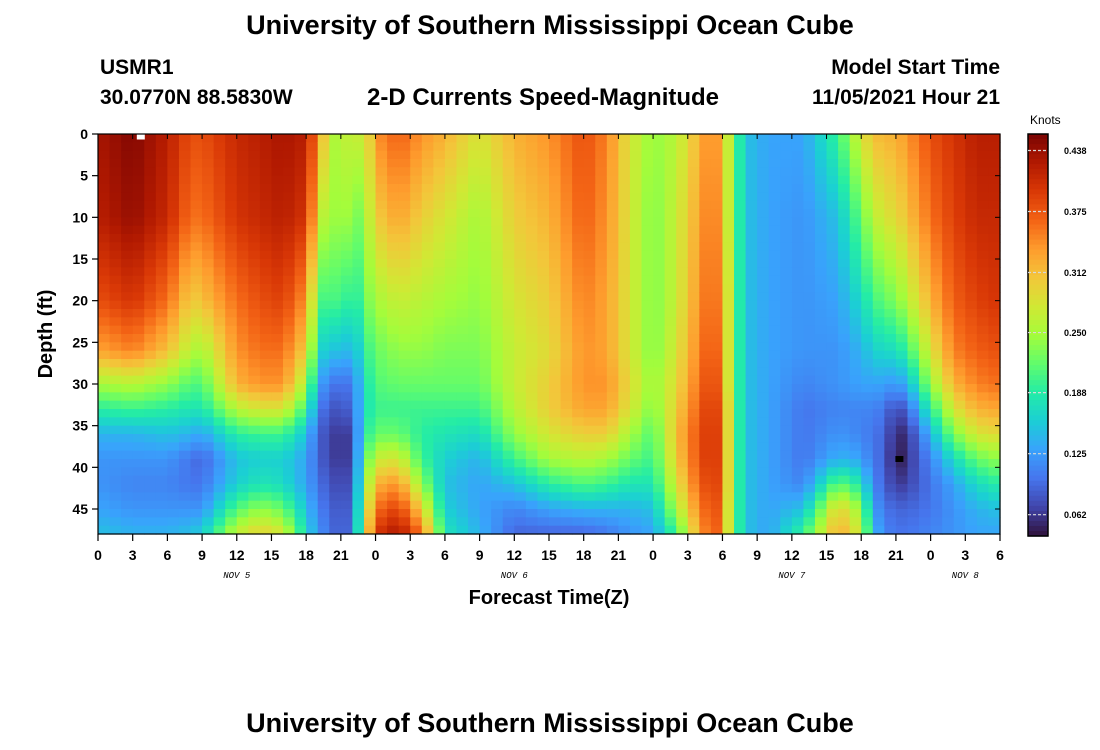 The height and width of the screenshot is (750, 1100). Describe the element at coordinates (80, 217) in the screenshot. I see `y-tick-label: 10` at that location.